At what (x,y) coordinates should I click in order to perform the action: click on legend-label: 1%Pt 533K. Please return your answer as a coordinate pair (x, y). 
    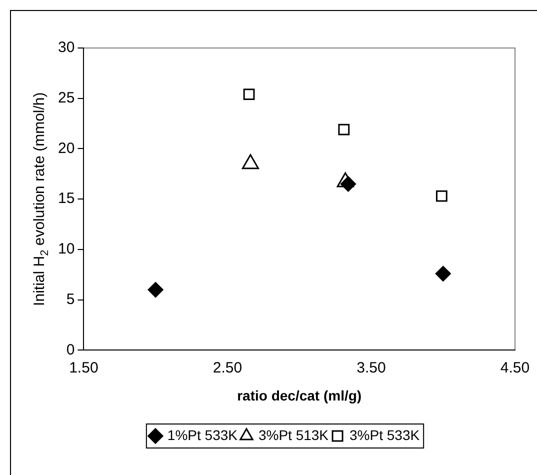
    Looking at the image, I should click on (202, 434).